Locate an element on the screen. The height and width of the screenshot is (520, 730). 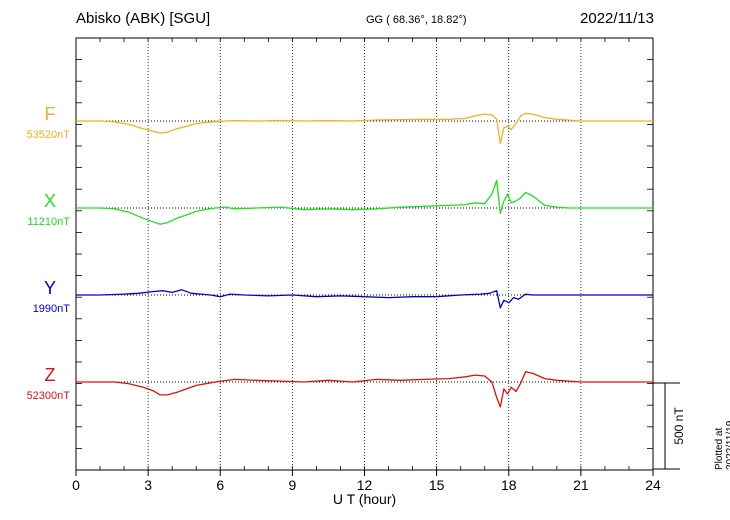
series-name-x: X is located at coordinates (50, 201).